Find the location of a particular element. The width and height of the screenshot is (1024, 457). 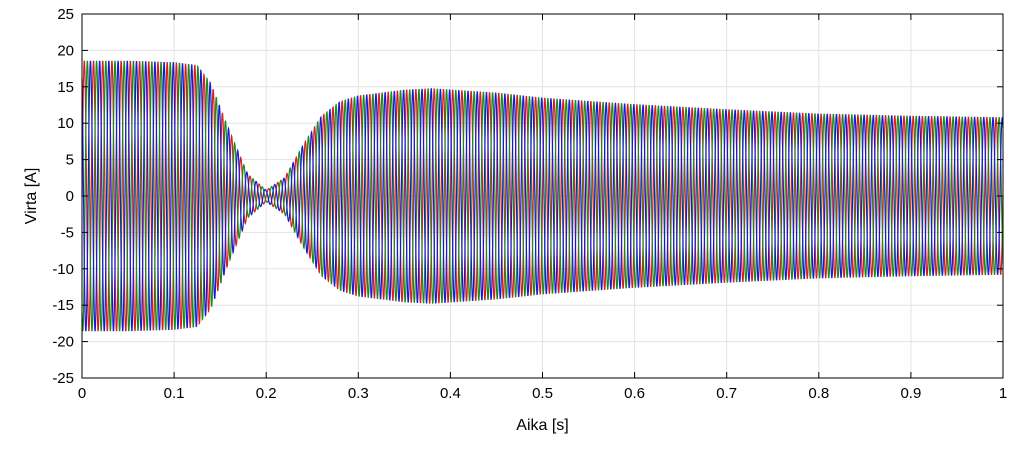

y-tick-label: -10 is located at coordinates (63, 269).